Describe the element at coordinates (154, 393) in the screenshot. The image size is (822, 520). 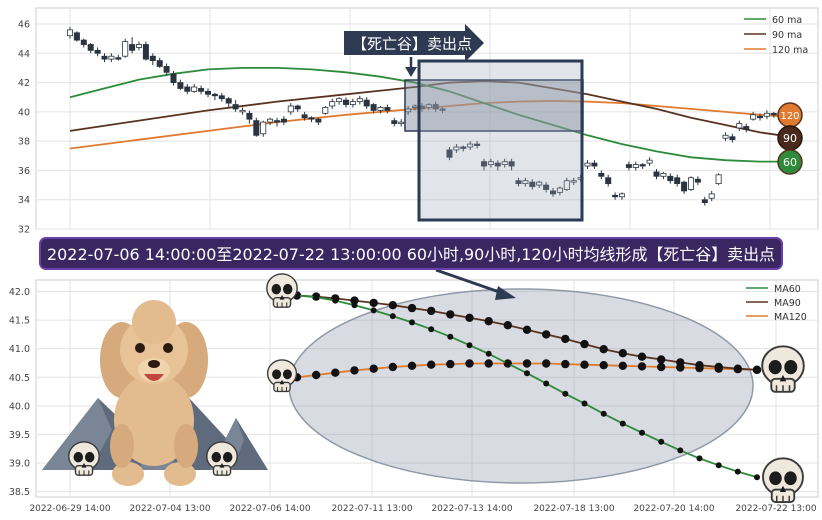
I see `poodle-illustration` at that location.